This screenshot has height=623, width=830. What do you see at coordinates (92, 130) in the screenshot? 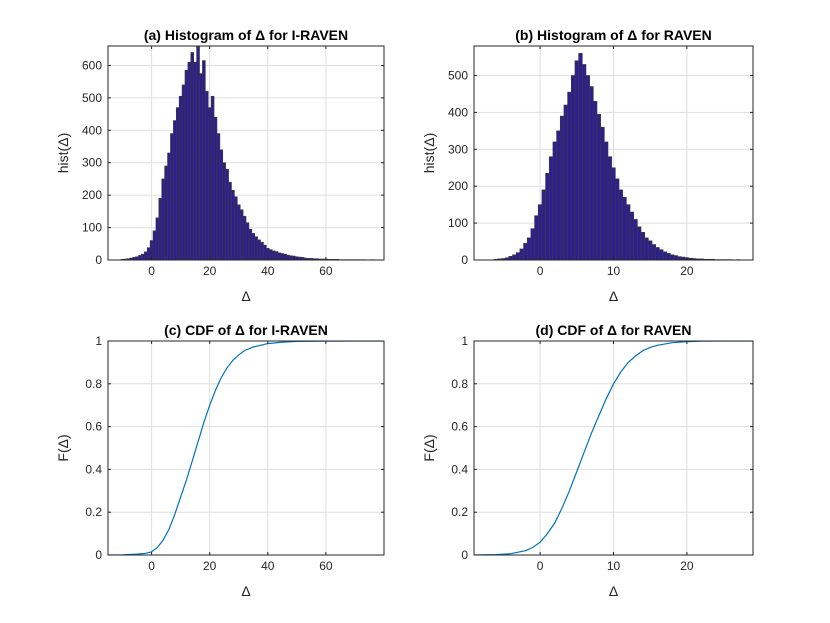
I see `y-tick-label: 400` at bounding box center [92, 130].